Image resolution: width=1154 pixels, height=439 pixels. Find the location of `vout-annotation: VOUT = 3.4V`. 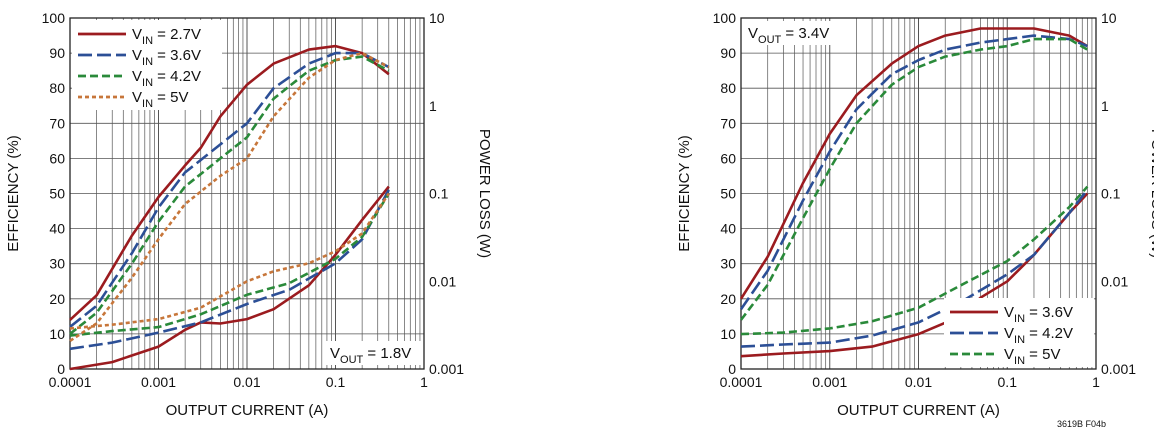

vout-annotation: VOUT = 3.4V is located at coordinates (792, 33).